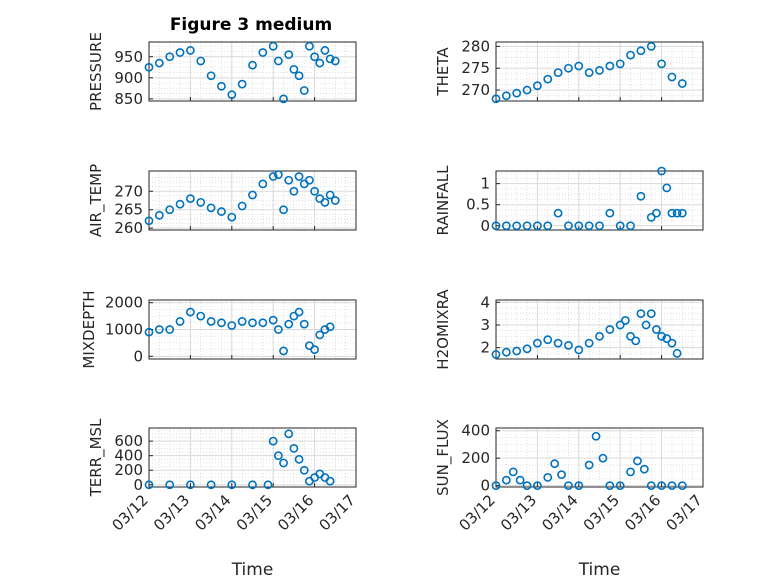 This screenshot has height=583, width=778. Describe the element at coordinates (222, 71) in the screenshot. I see `panel-pressure: 850 900 950 PRESSURE` at that location.